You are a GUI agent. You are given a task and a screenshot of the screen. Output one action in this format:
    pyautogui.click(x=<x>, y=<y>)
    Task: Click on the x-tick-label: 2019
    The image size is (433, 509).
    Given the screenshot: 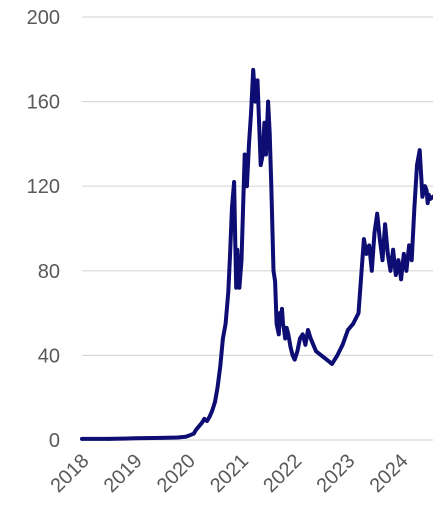 What is the action you would take?
    pyautogui.click(x=123, y=473)
    